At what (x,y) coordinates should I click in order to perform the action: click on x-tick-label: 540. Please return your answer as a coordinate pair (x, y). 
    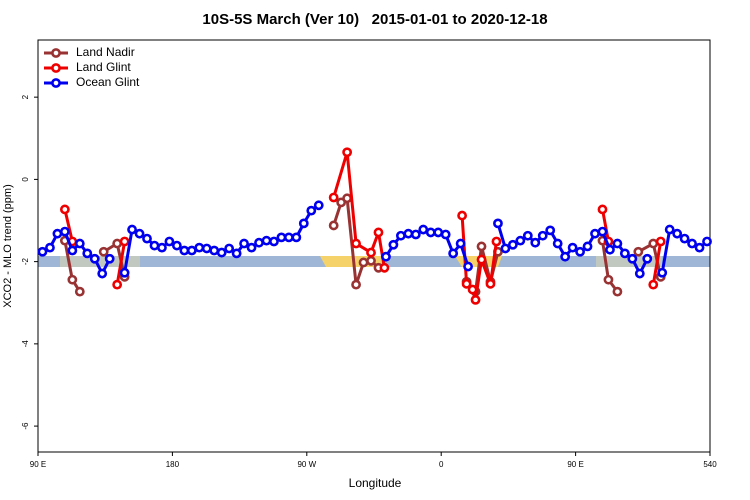
    Looking at the image, I should click on (710, 464).